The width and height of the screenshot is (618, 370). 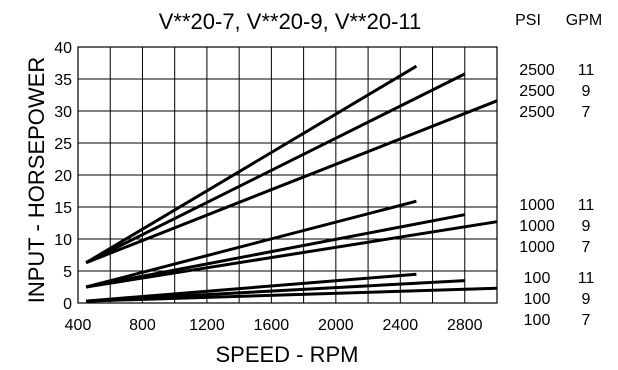 I want to click on y-tick-labels: 0 5 10 15 20 25 30 35 40, so click(x=63, y=176).